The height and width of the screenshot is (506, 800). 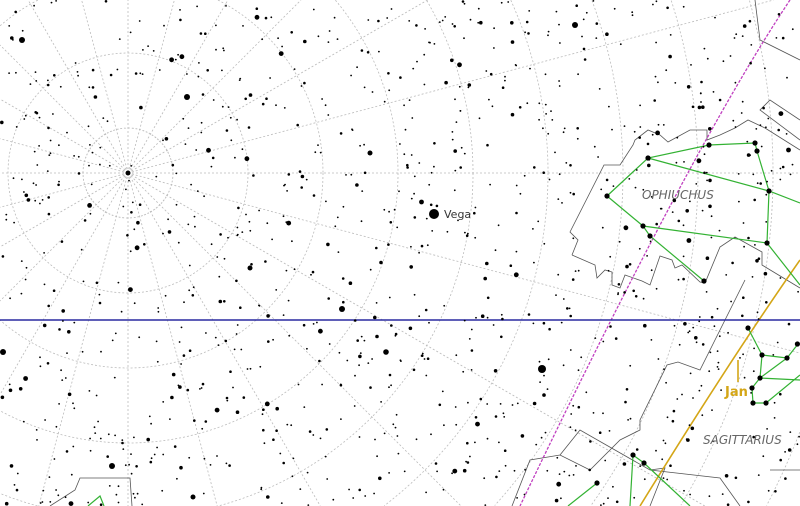 What do you see at coordinates (466, 339) in the screenshot?
I see `grid-circle` at bounding box center [466, 339].